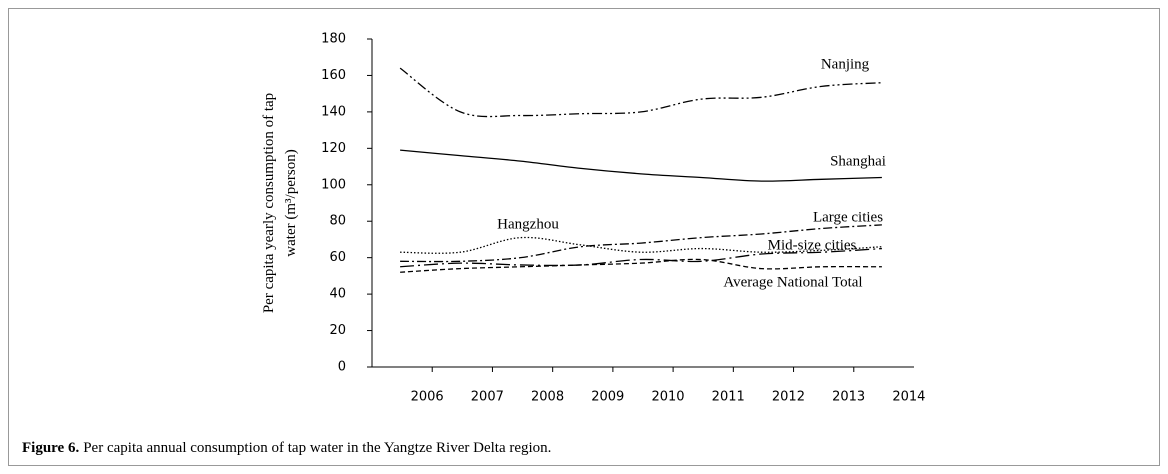  What do you see at coordinates (427, 397) in the screenshot?
I see `x-tick-label: 2006` at bounding box center [427, 397].